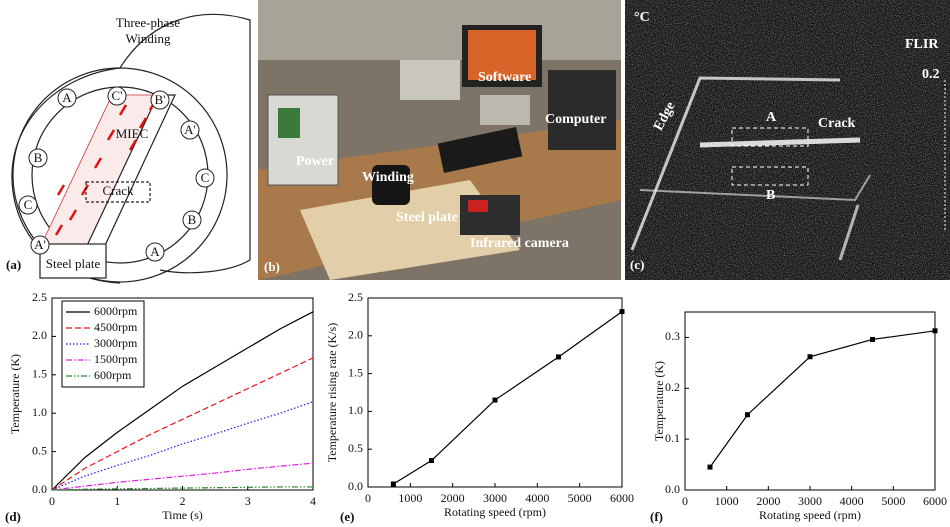 The image size is (950, 527). I want to click on hot-lines, so click(788, 168).